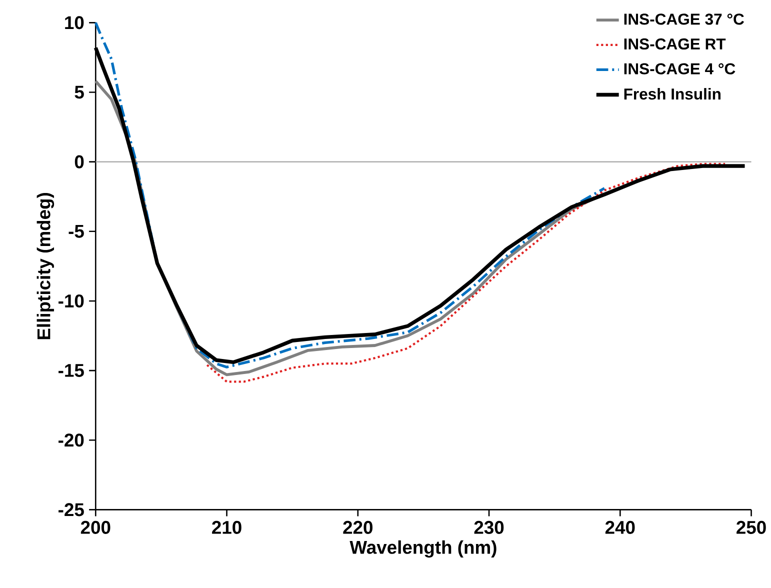  I want to click on x-tick-label: 230, so click(489, 527).